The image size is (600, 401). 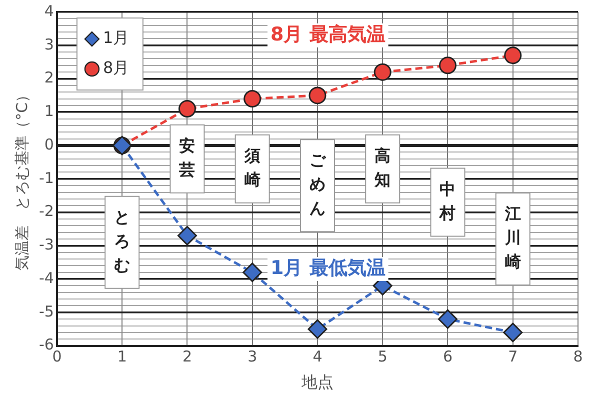 What do you see at coordinates (187, 158) in the screenshot?
I see `annotation: 安芸` at bounding box center [187, 158].